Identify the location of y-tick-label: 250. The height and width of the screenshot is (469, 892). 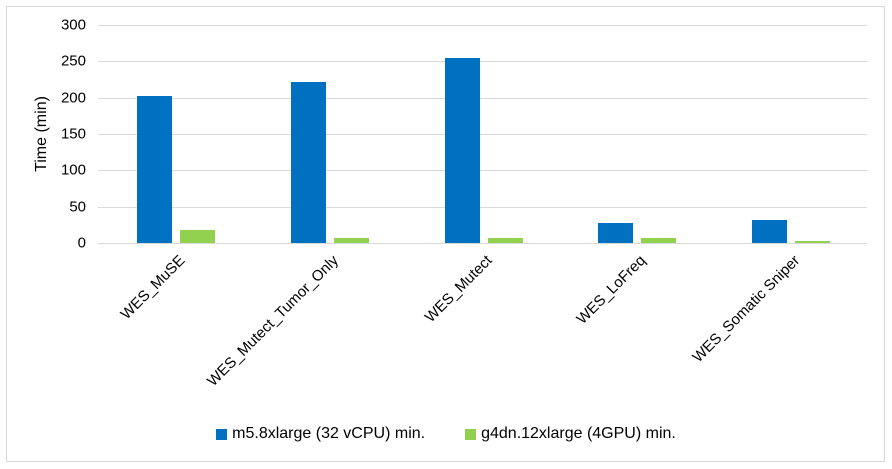
(73, 61).